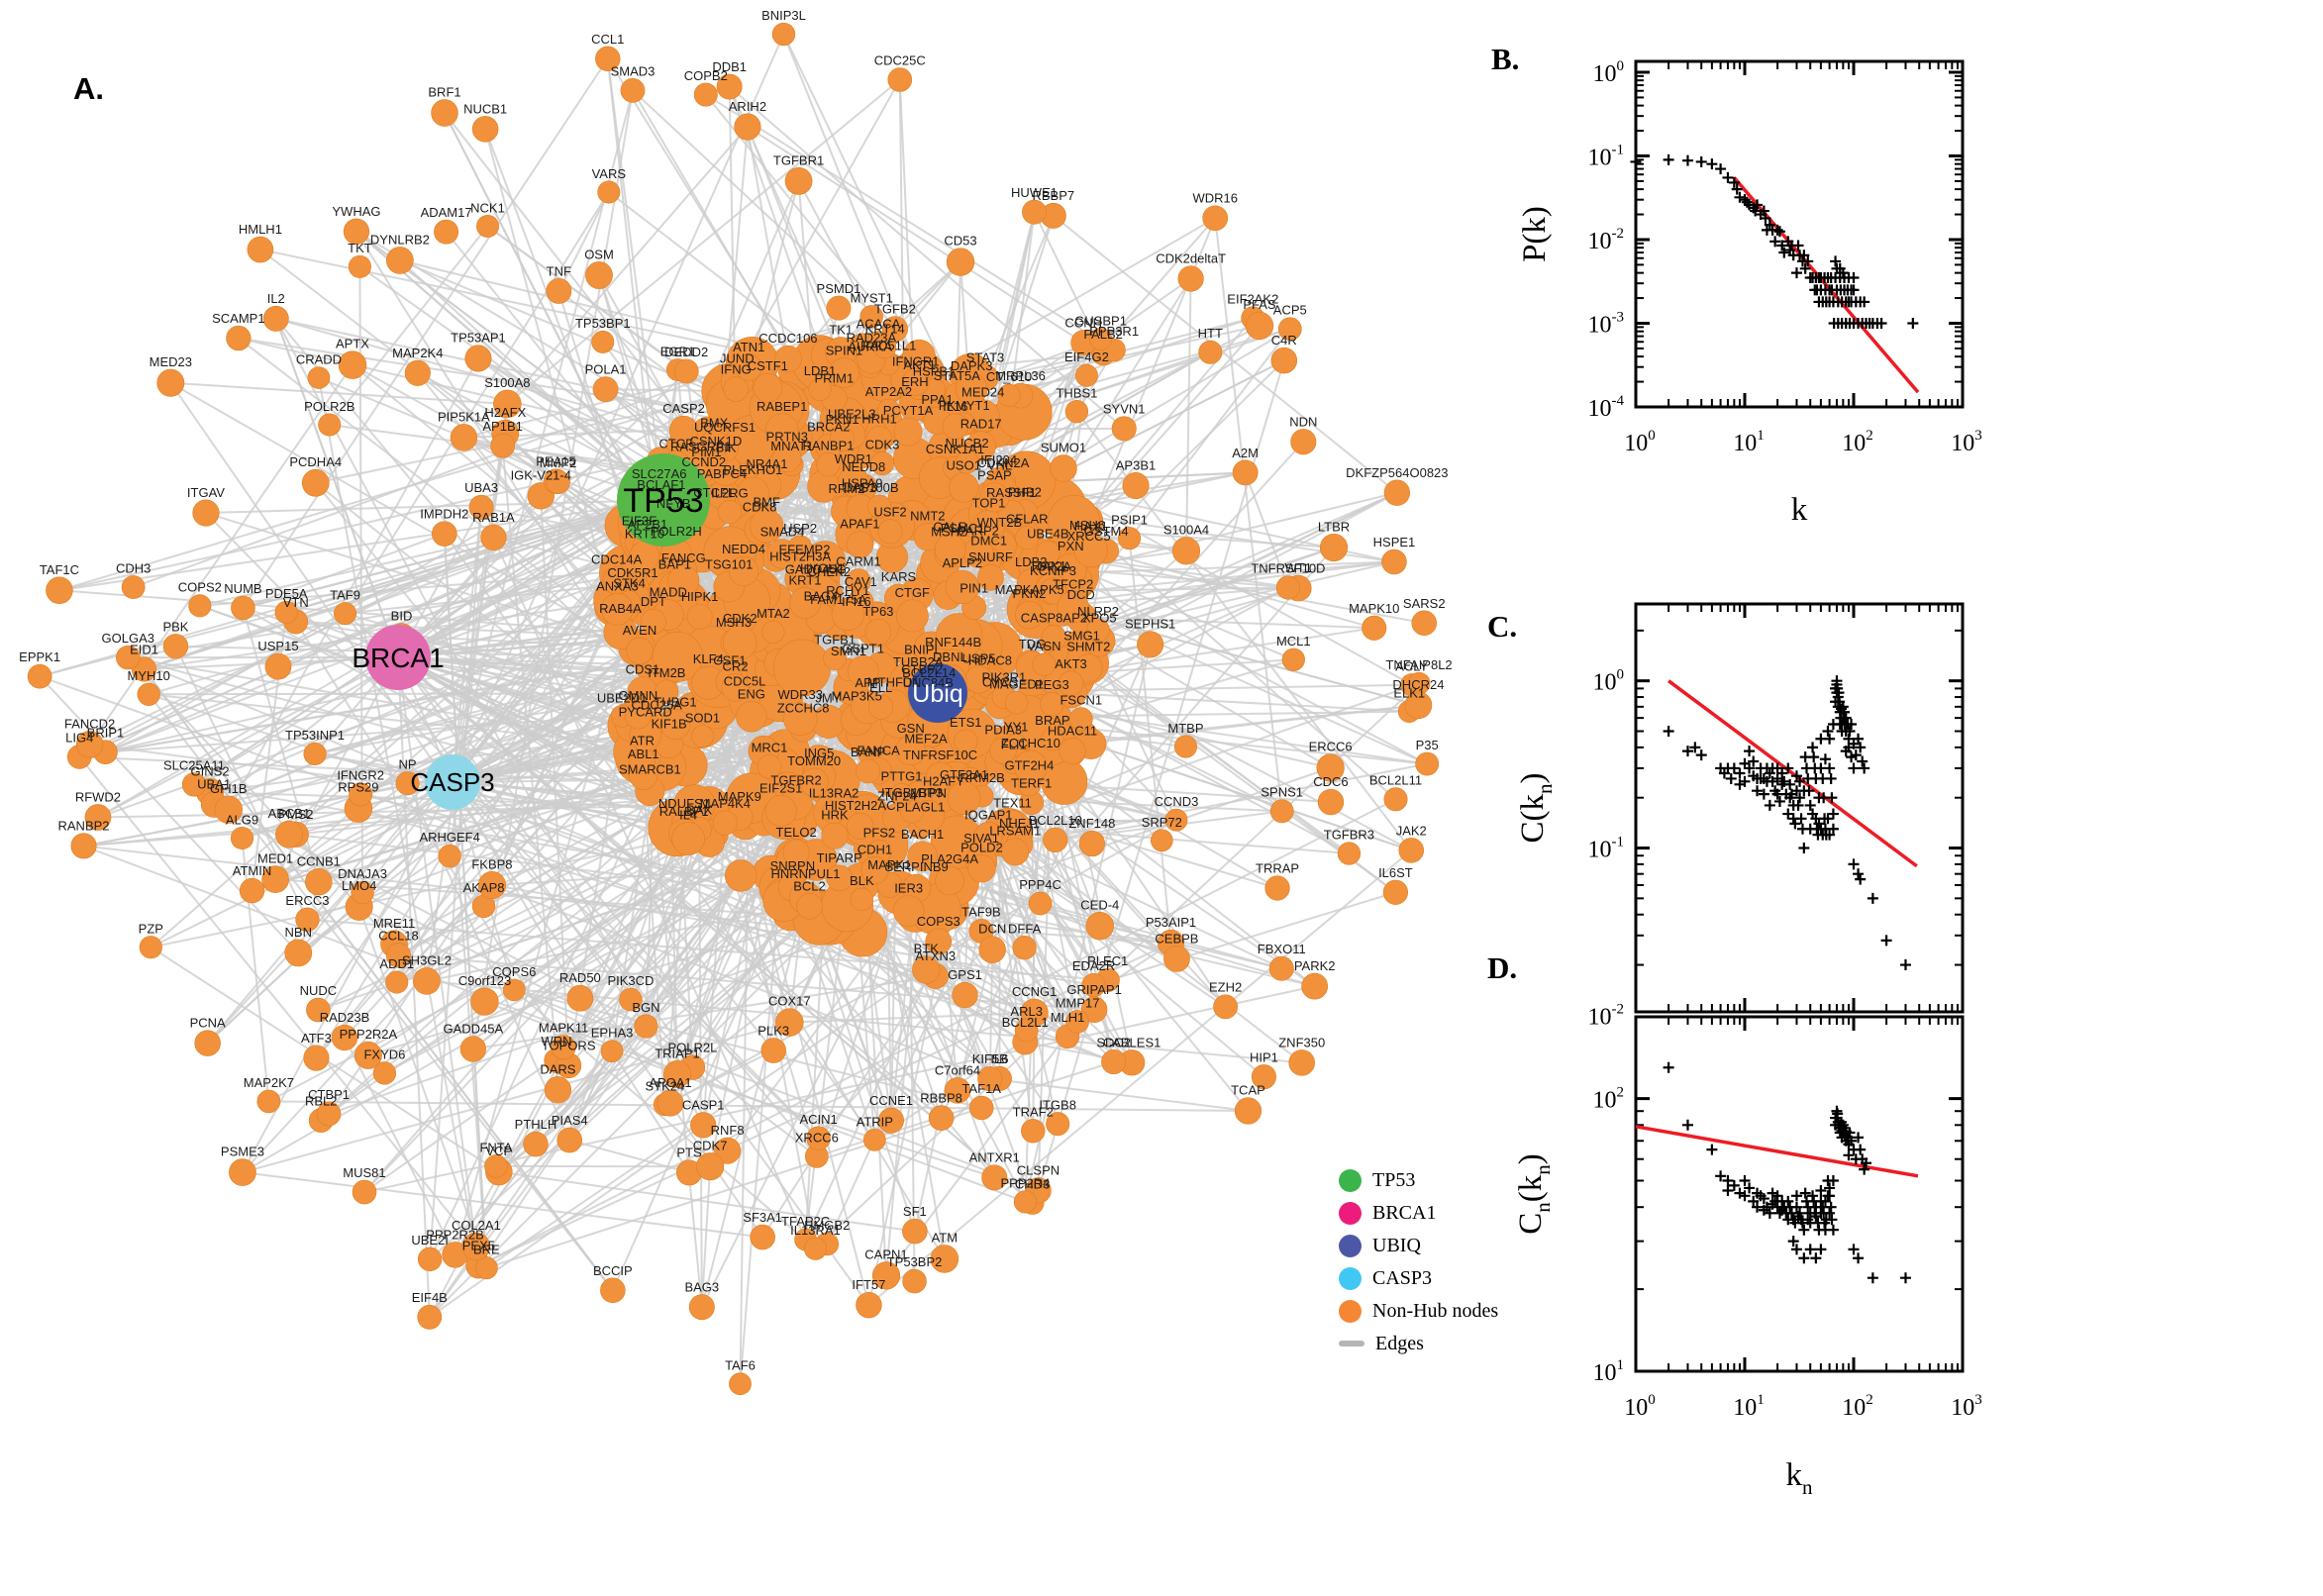  What do you see at coordinates (319, 358) in the screenshot?
I see `network-node-label: CRADD` at bounding box center [319, 358].